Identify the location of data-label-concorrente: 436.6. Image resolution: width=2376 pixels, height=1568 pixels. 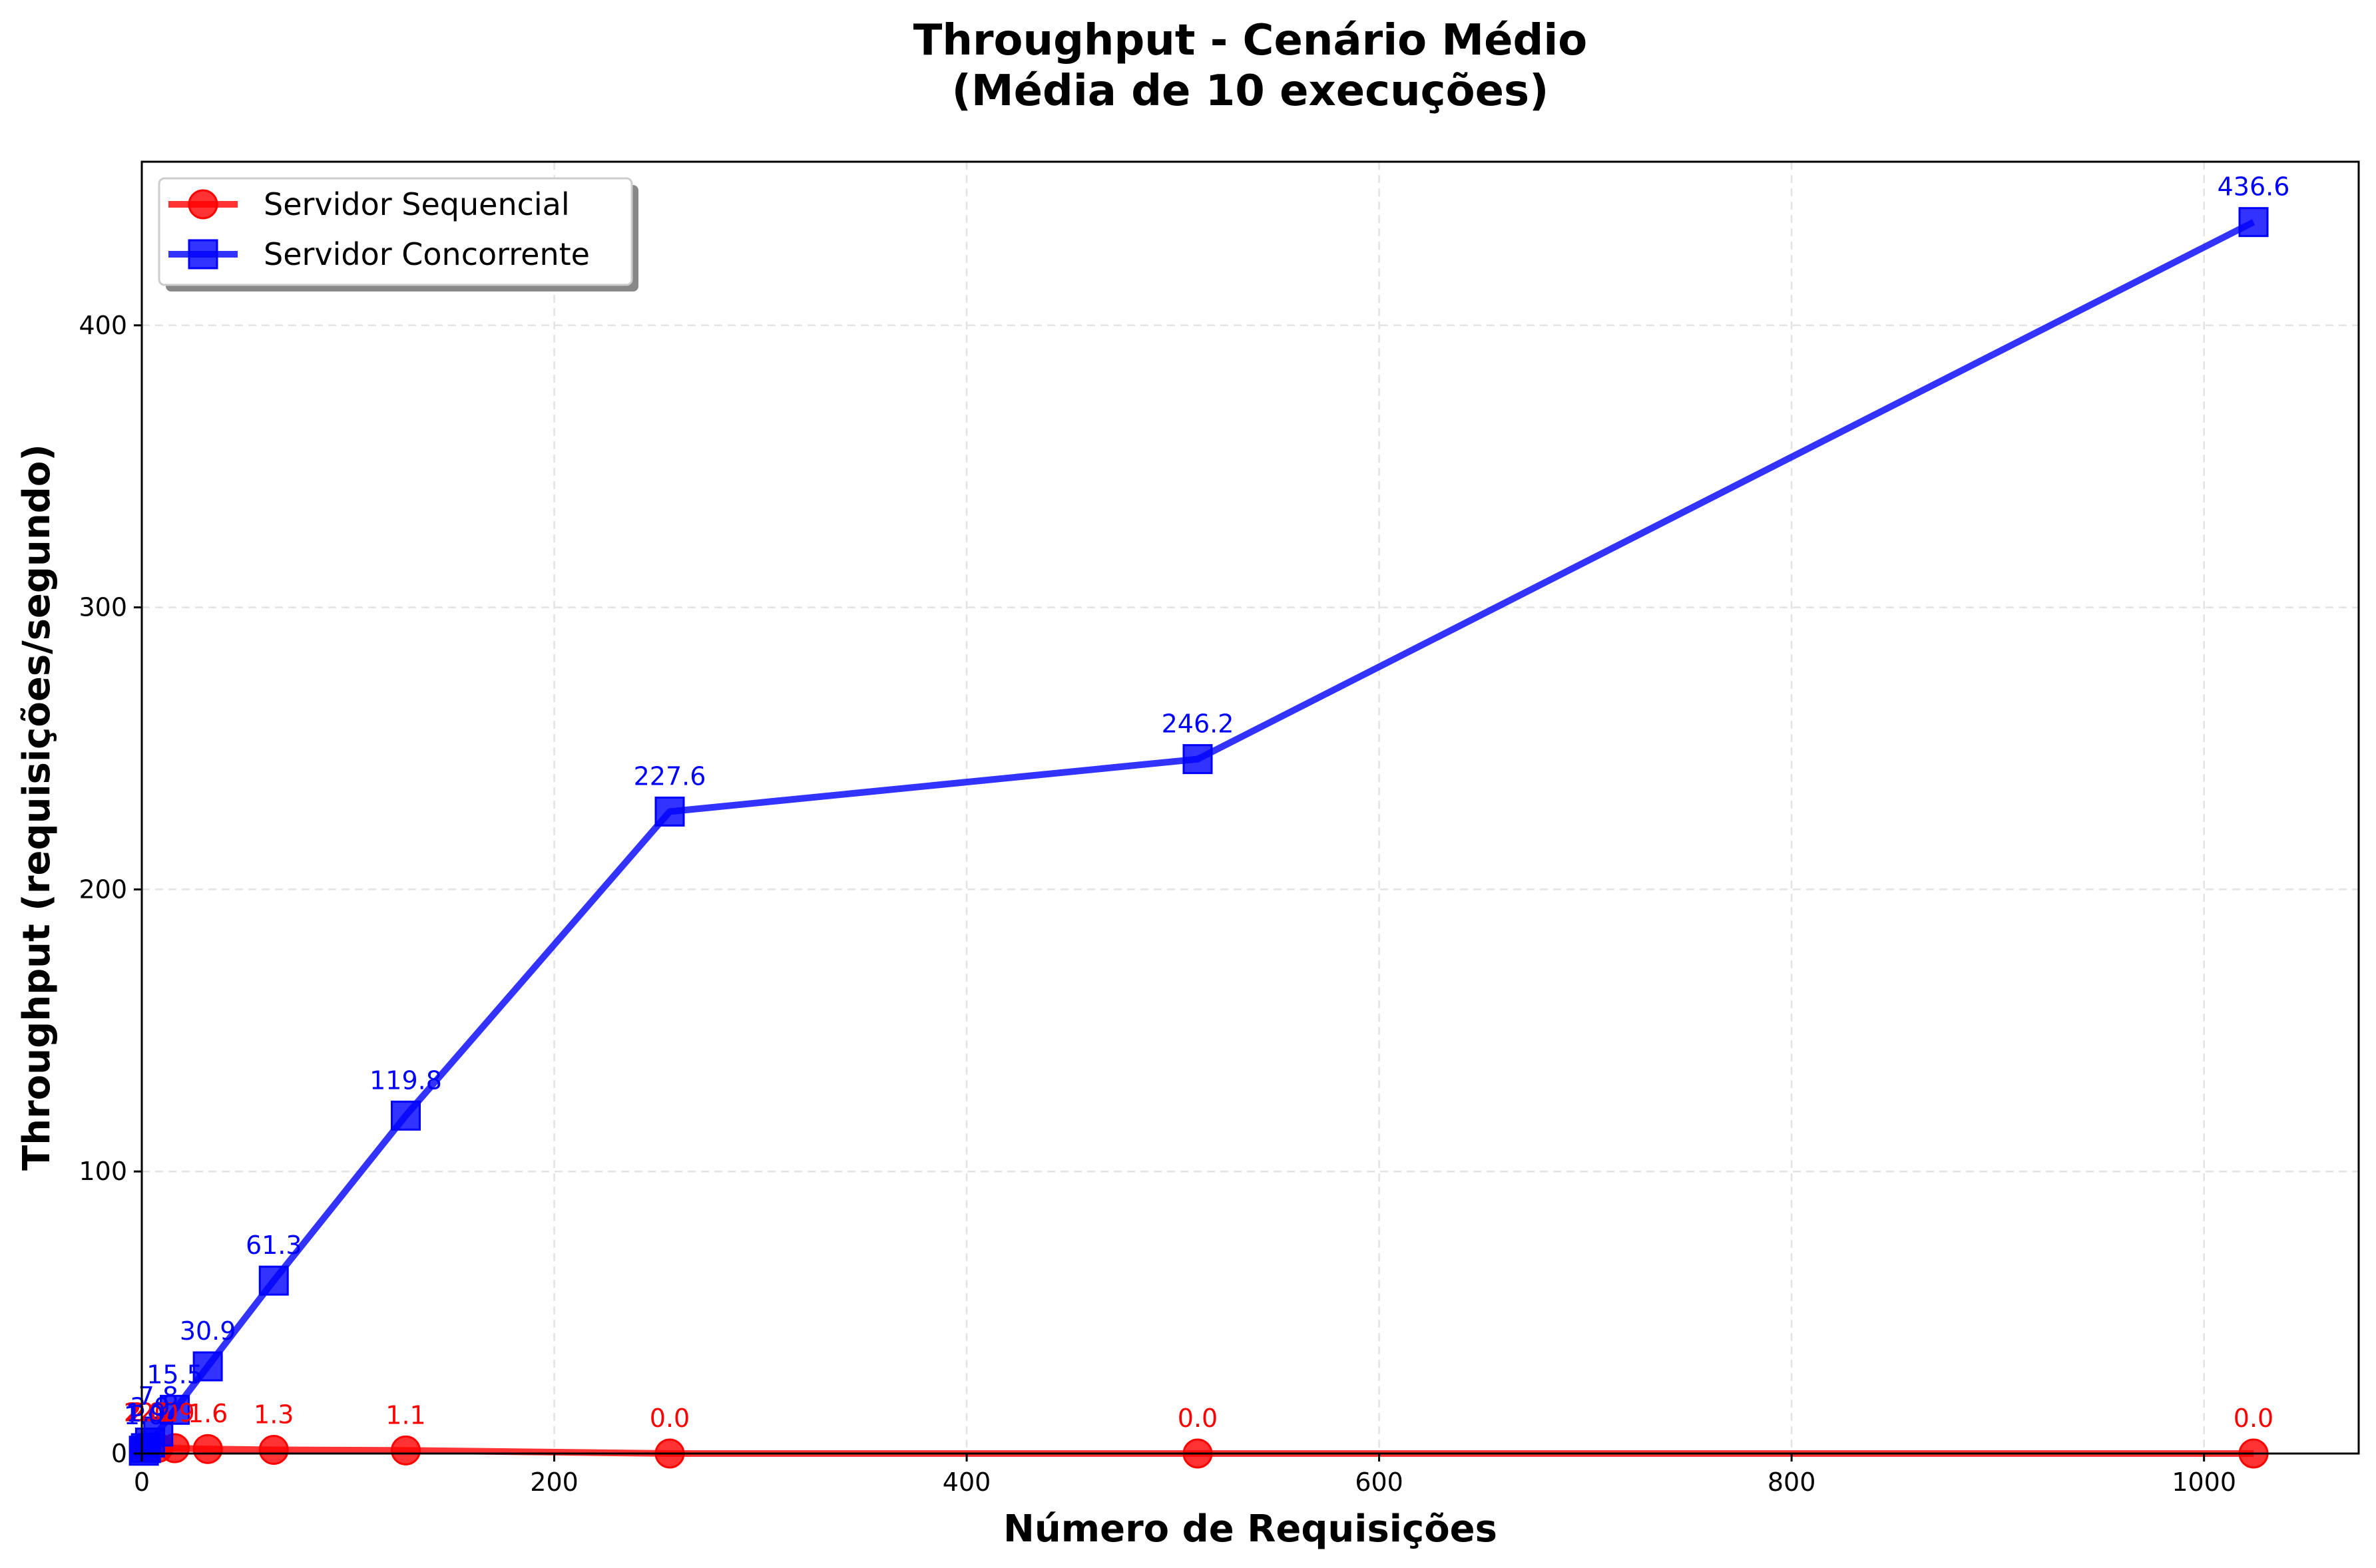
(2254, 187).